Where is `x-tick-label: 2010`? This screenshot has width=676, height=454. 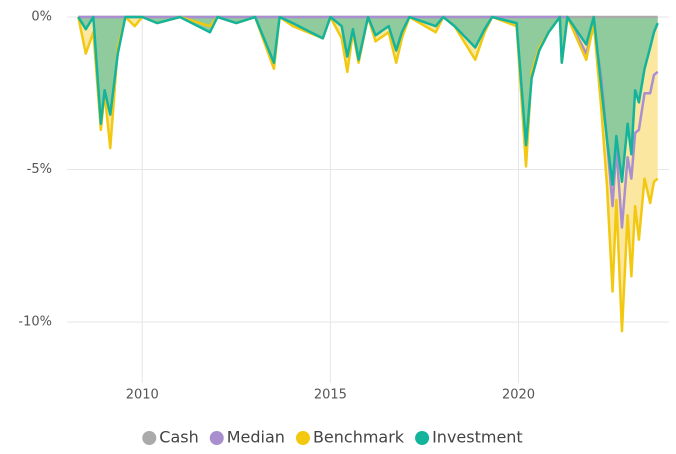 x-tick-label: 2010 is located at coordinates (142, 395).